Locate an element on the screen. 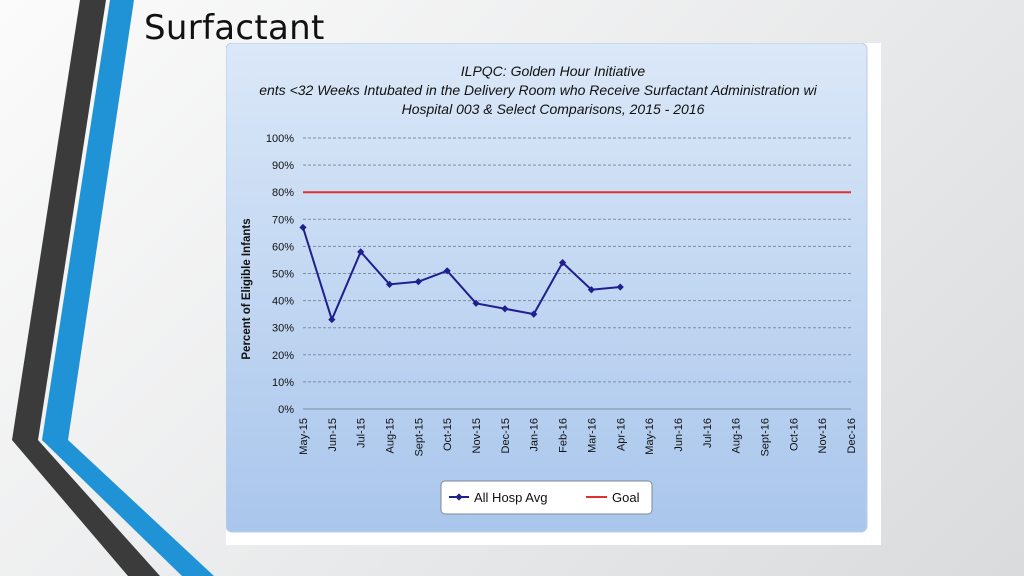 The image size is (1024, 576). x-tick-label: Aug-16 is located at coordinates (737, 435).